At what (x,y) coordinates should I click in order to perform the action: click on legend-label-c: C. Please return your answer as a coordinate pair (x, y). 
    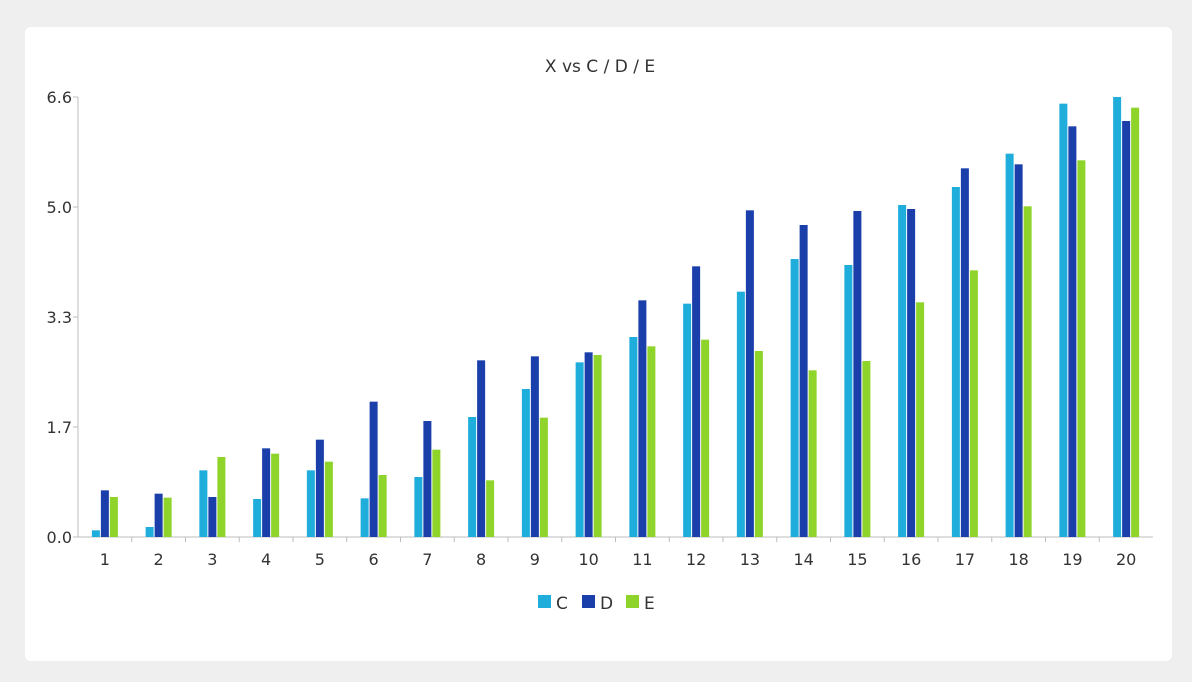
    Looking at the image, I should click on (562, 604).